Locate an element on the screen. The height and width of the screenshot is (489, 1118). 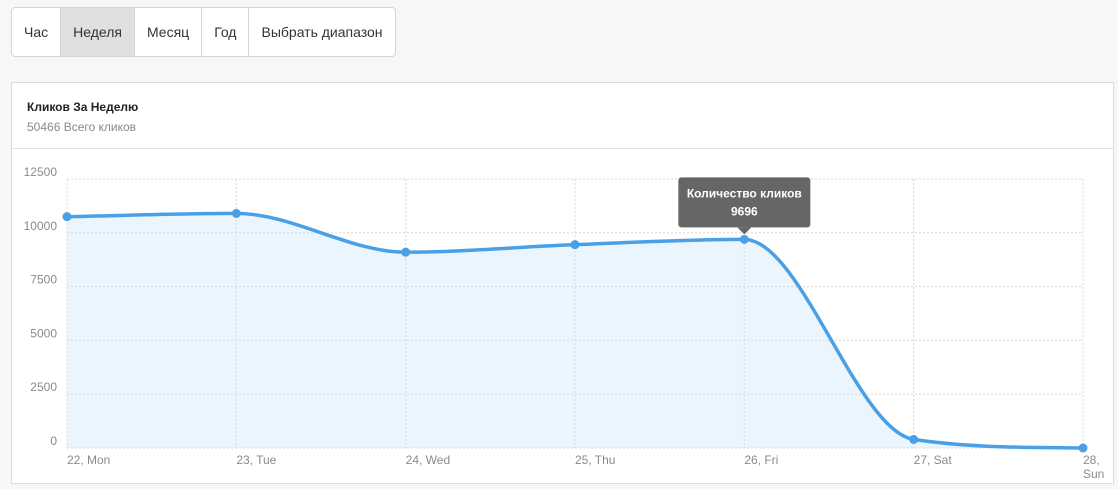
panel-title: Кликов За Неделю is located at coordinates (83, 107).